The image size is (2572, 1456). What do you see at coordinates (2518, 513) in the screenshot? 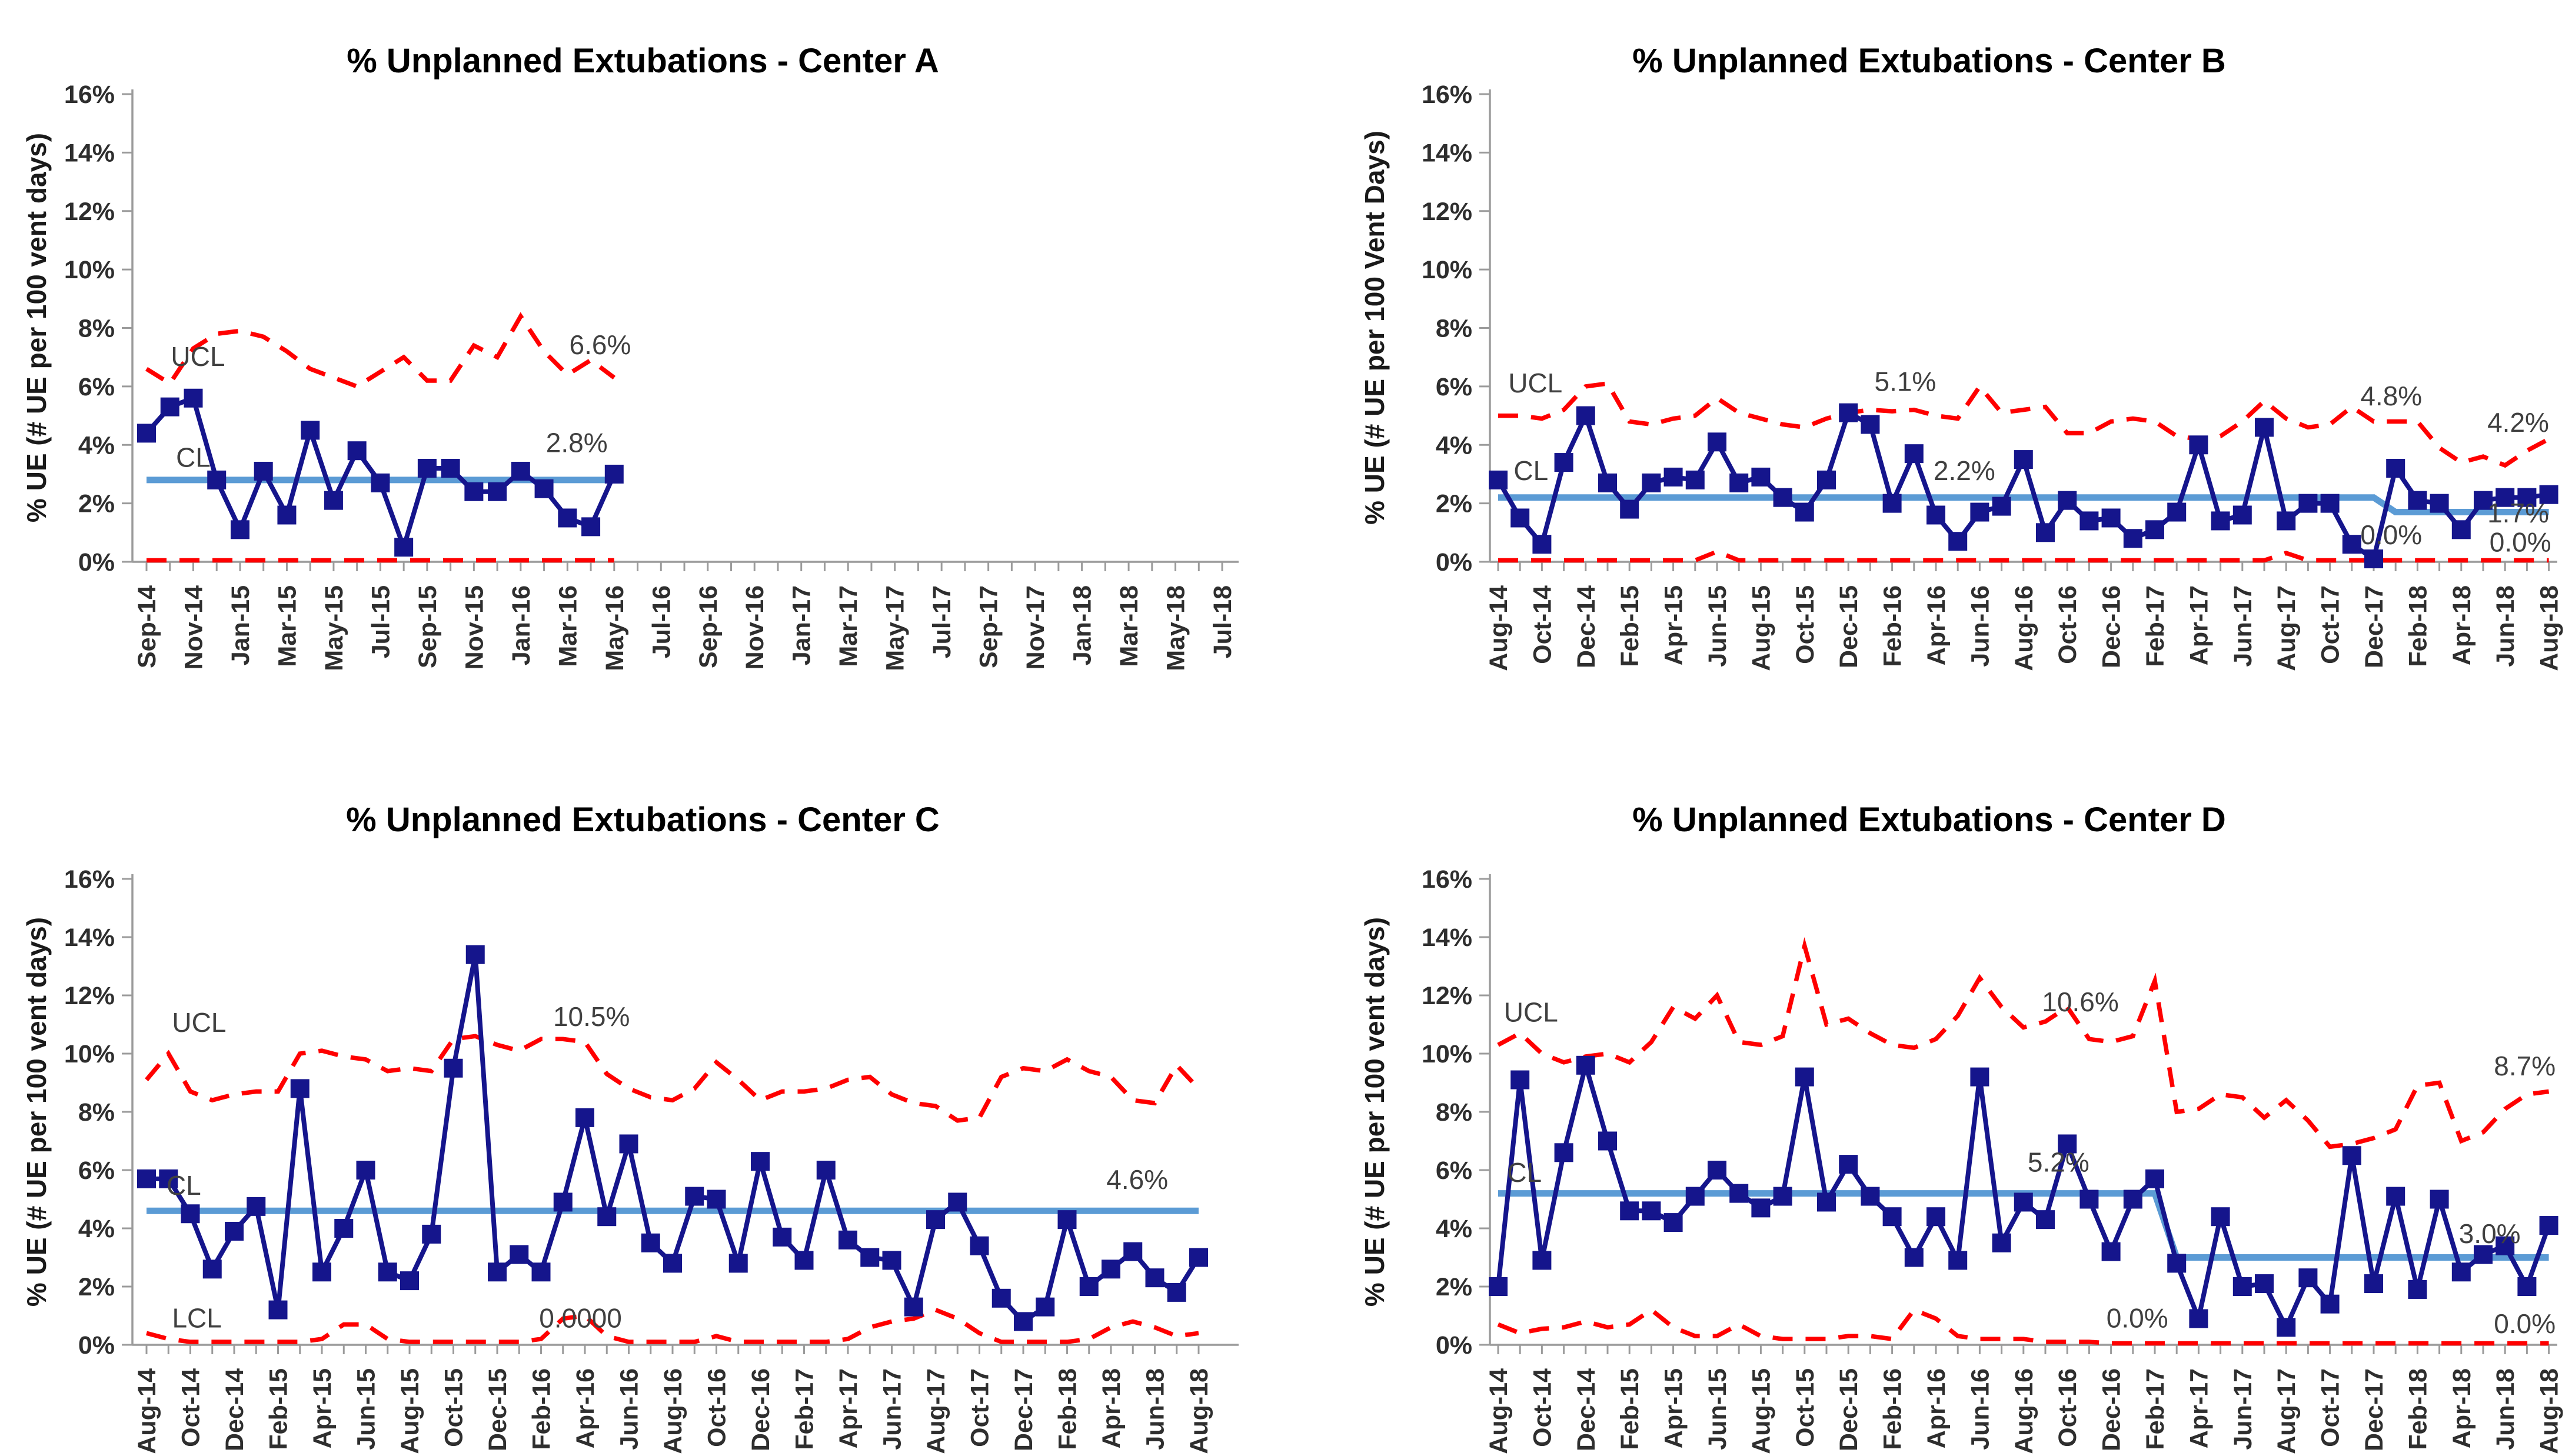
I see `svg-text: 1.7%` at bounding box center [2518, 513].